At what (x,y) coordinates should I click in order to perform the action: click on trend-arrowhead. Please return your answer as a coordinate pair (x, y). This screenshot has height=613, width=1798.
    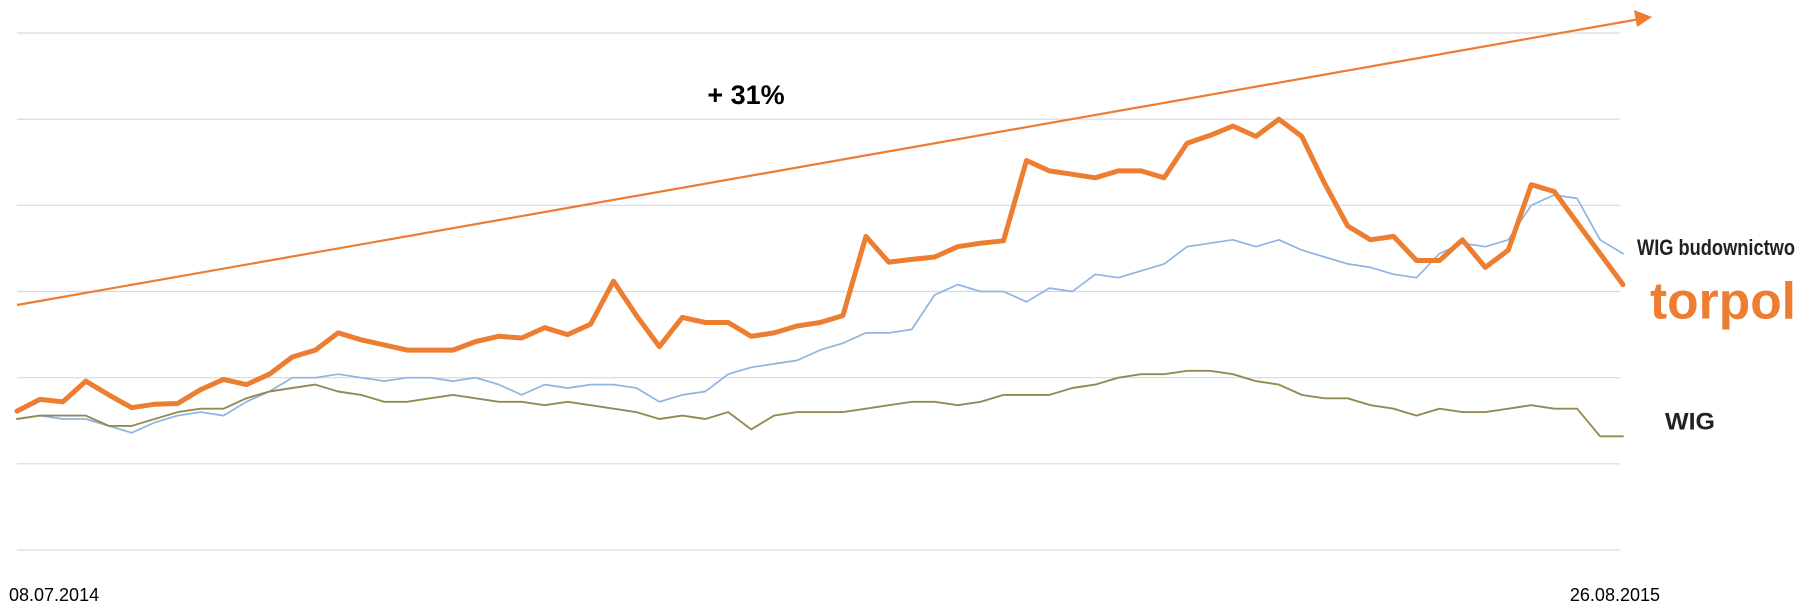
    Looking at the image, I should click on (1643, 18).